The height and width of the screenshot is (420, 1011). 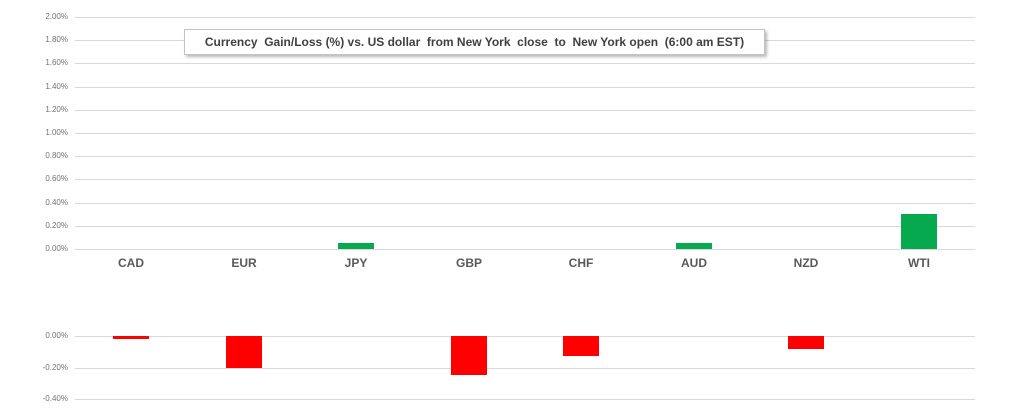 What do you see at coordinates (244, 352) in the screenshot?
I see `bar-eur` at bounding box center [244, 352].